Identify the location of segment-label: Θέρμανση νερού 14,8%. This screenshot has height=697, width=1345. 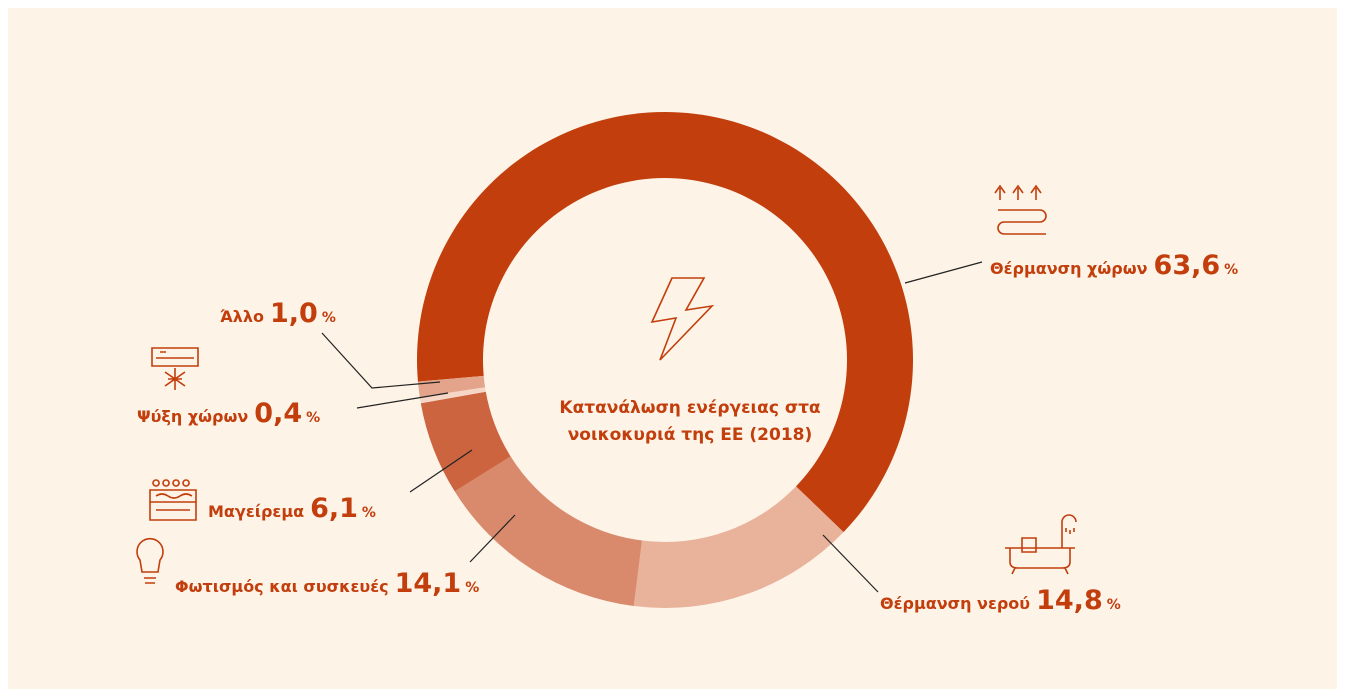
(1000, 600).